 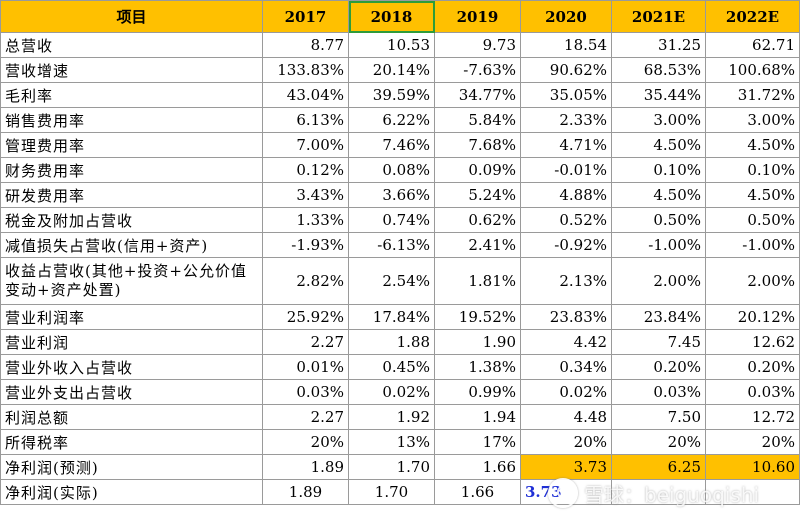 I want to click on table-cell: 8.77, so click(x=305, y=45).